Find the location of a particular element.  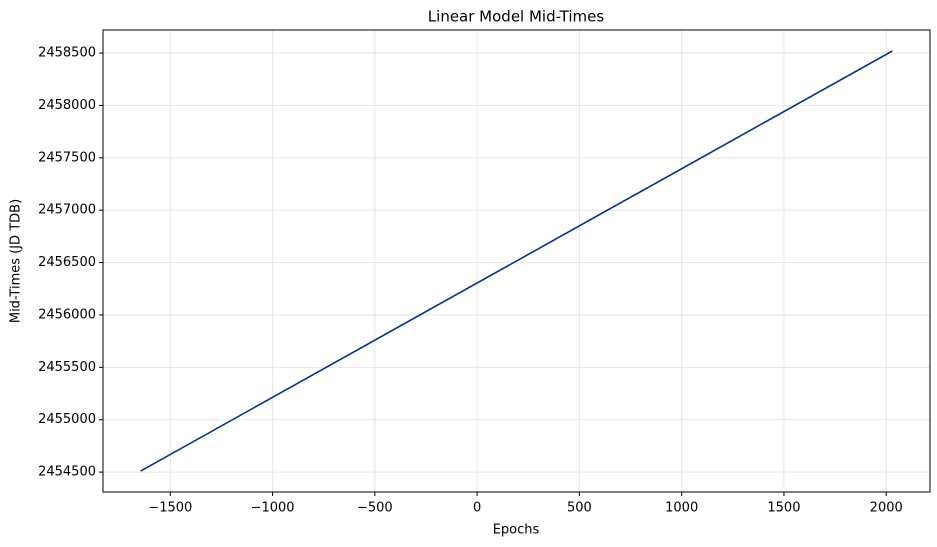

y-tick-label: 2457500 is located at coordinates (67, 157).